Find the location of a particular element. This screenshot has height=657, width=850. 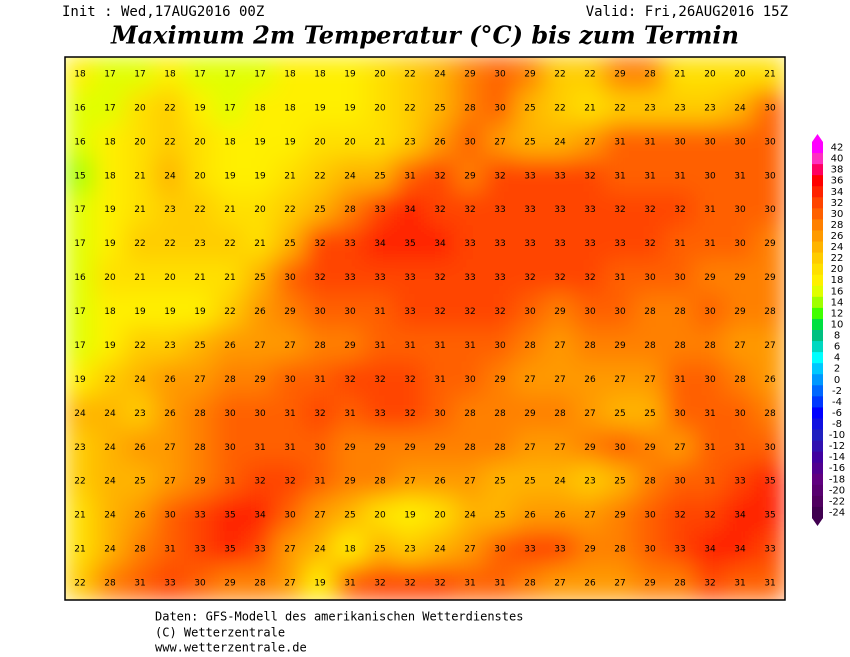

temperature-value: 25 is located at coordinates (439, 108).